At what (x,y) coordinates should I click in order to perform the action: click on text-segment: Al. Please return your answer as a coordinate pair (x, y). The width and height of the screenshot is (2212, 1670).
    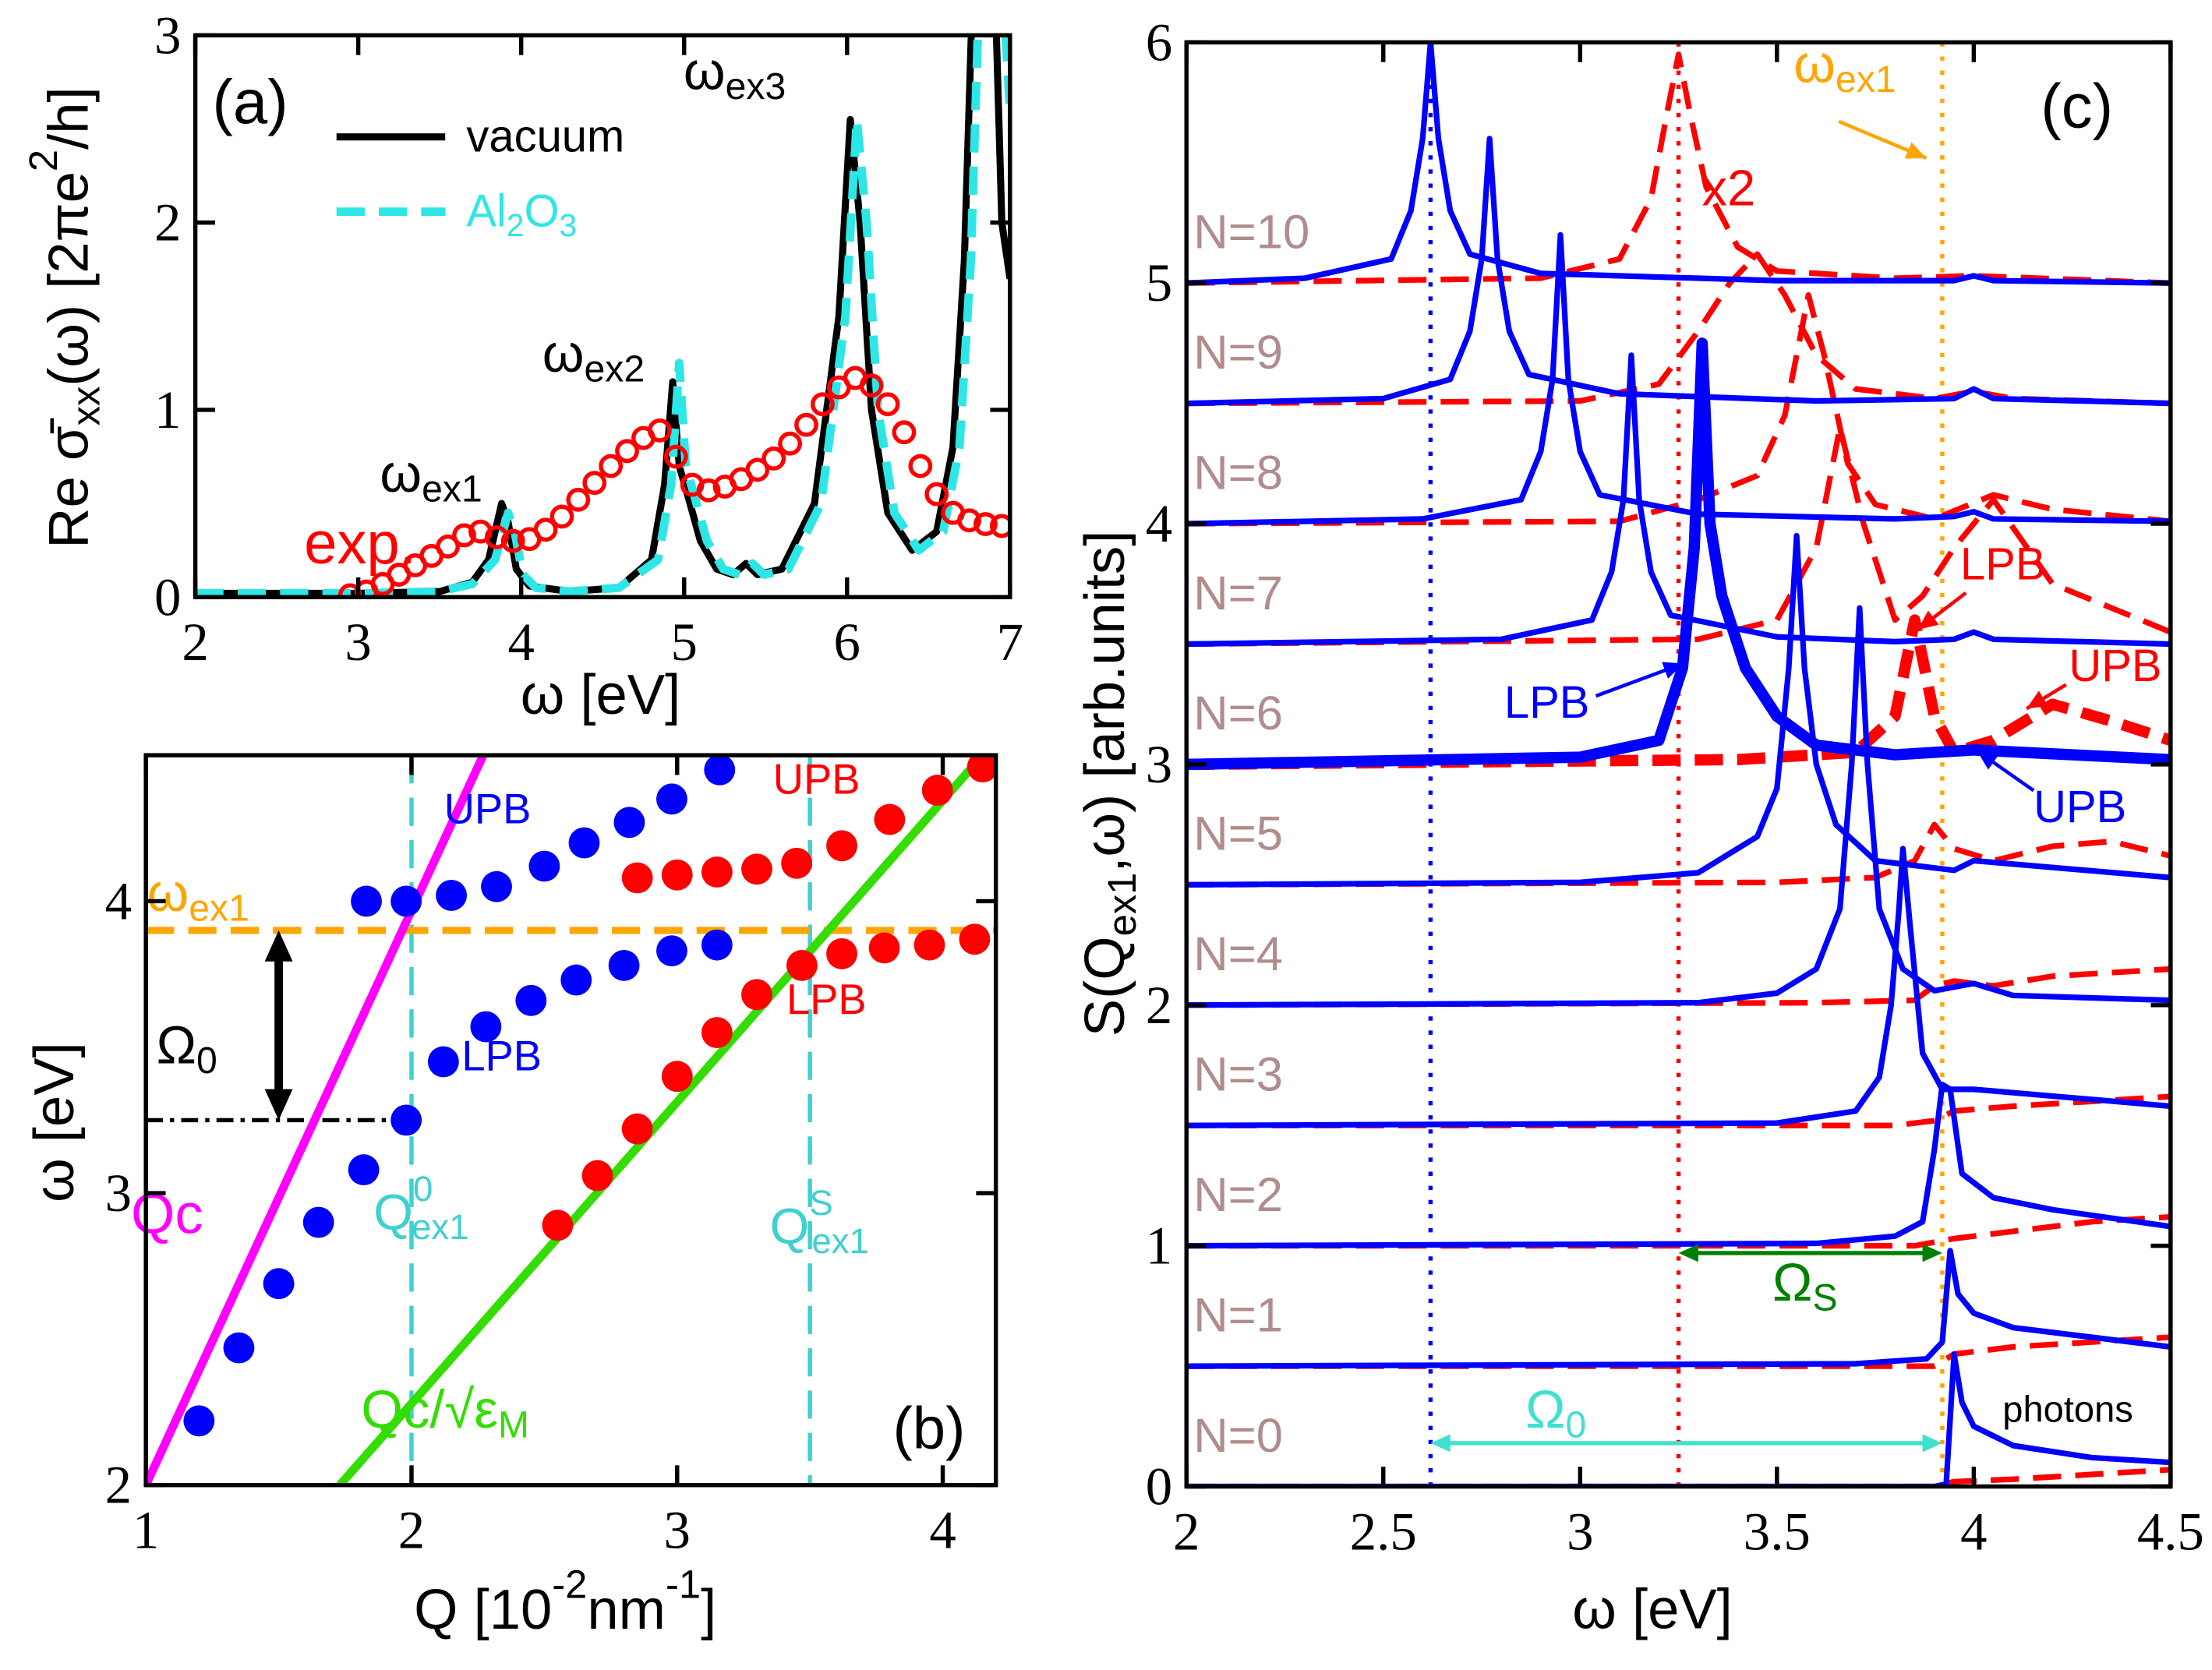
    Looking at the image, I should click on (486, 212).